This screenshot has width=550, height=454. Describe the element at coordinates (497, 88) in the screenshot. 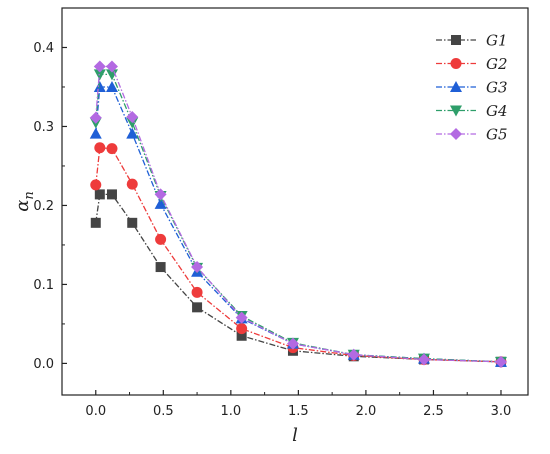

I see `legend-label: G3` at that location.